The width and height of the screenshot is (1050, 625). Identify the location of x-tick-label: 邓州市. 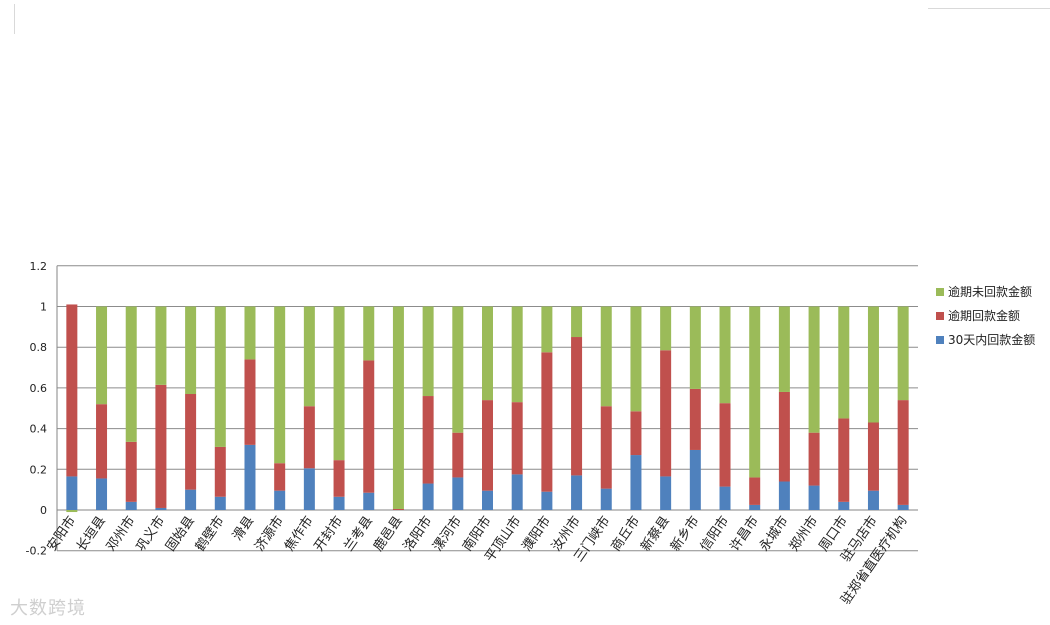
(120, 533).